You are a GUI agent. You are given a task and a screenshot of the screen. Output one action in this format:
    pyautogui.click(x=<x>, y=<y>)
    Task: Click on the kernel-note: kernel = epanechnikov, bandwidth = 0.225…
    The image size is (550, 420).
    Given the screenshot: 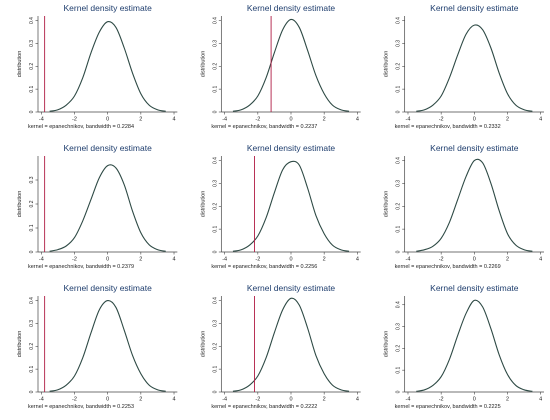 What is the action you would take?
    pyautogui.click(x=81, y=407)
    